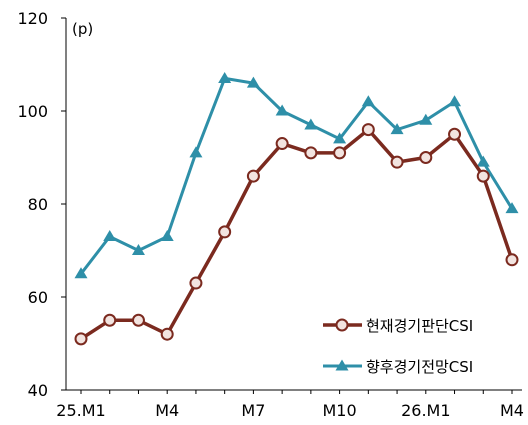 The image size is (528, 425). I want to click on y-axis-ticks: 40 60 80 100 120, so click(41, 204).